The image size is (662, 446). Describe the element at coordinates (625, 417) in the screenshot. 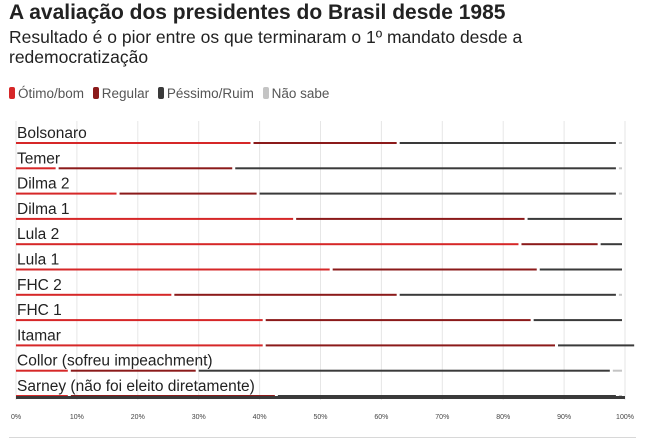

I see `x-tick-label: 100%` at that location.